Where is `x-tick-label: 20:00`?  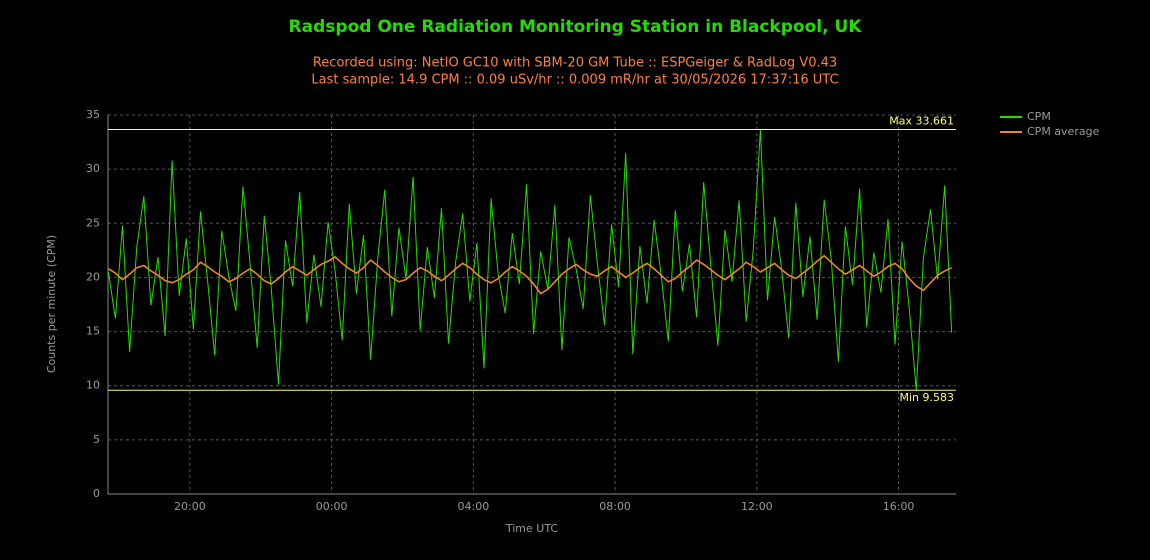 x-tick-label: 20:00 is located at coordinates (190, 506).